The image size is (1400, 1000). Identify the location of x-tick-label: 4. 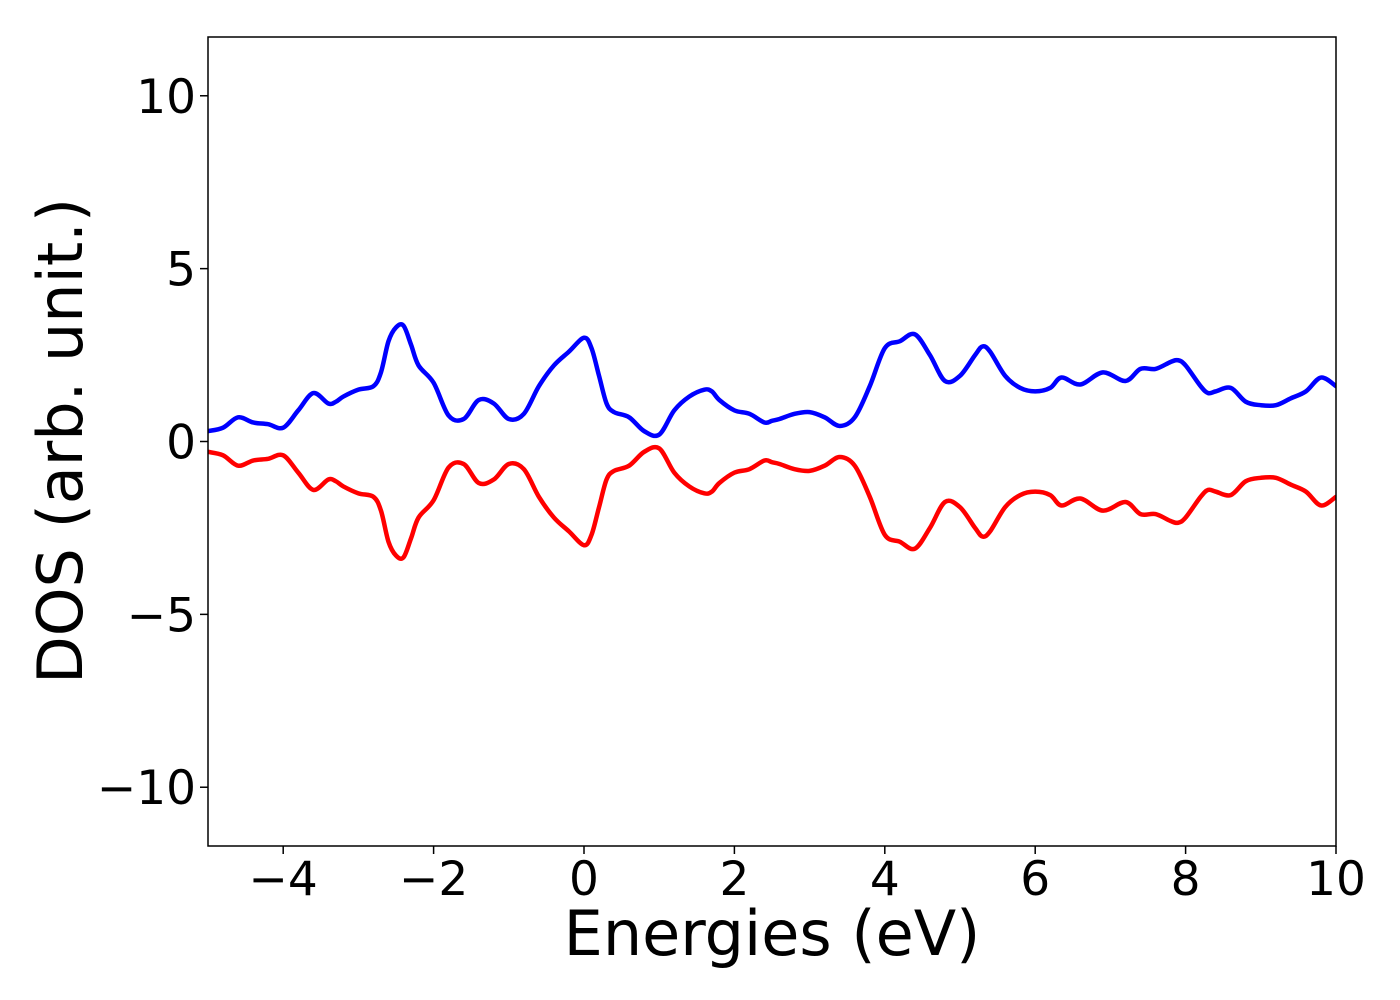
(885, 879).